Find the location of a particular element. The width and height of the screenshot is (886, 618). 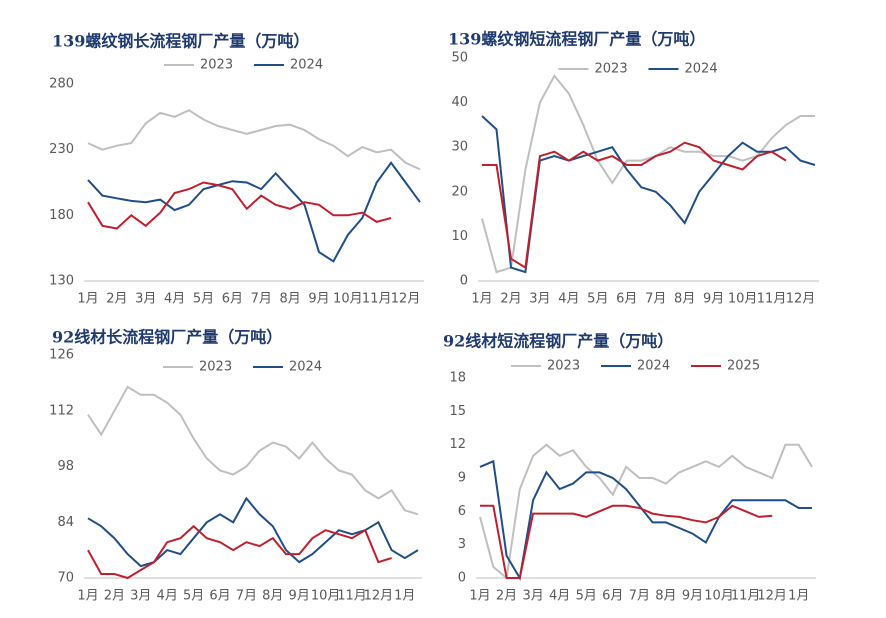

legend-label: 2025 is located at coordinates (743, 366).